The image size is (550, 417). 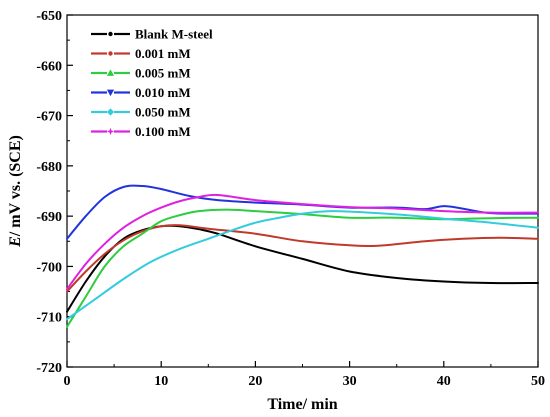 I want to click on x-tick-label: 30, so click(x=350, y=381).